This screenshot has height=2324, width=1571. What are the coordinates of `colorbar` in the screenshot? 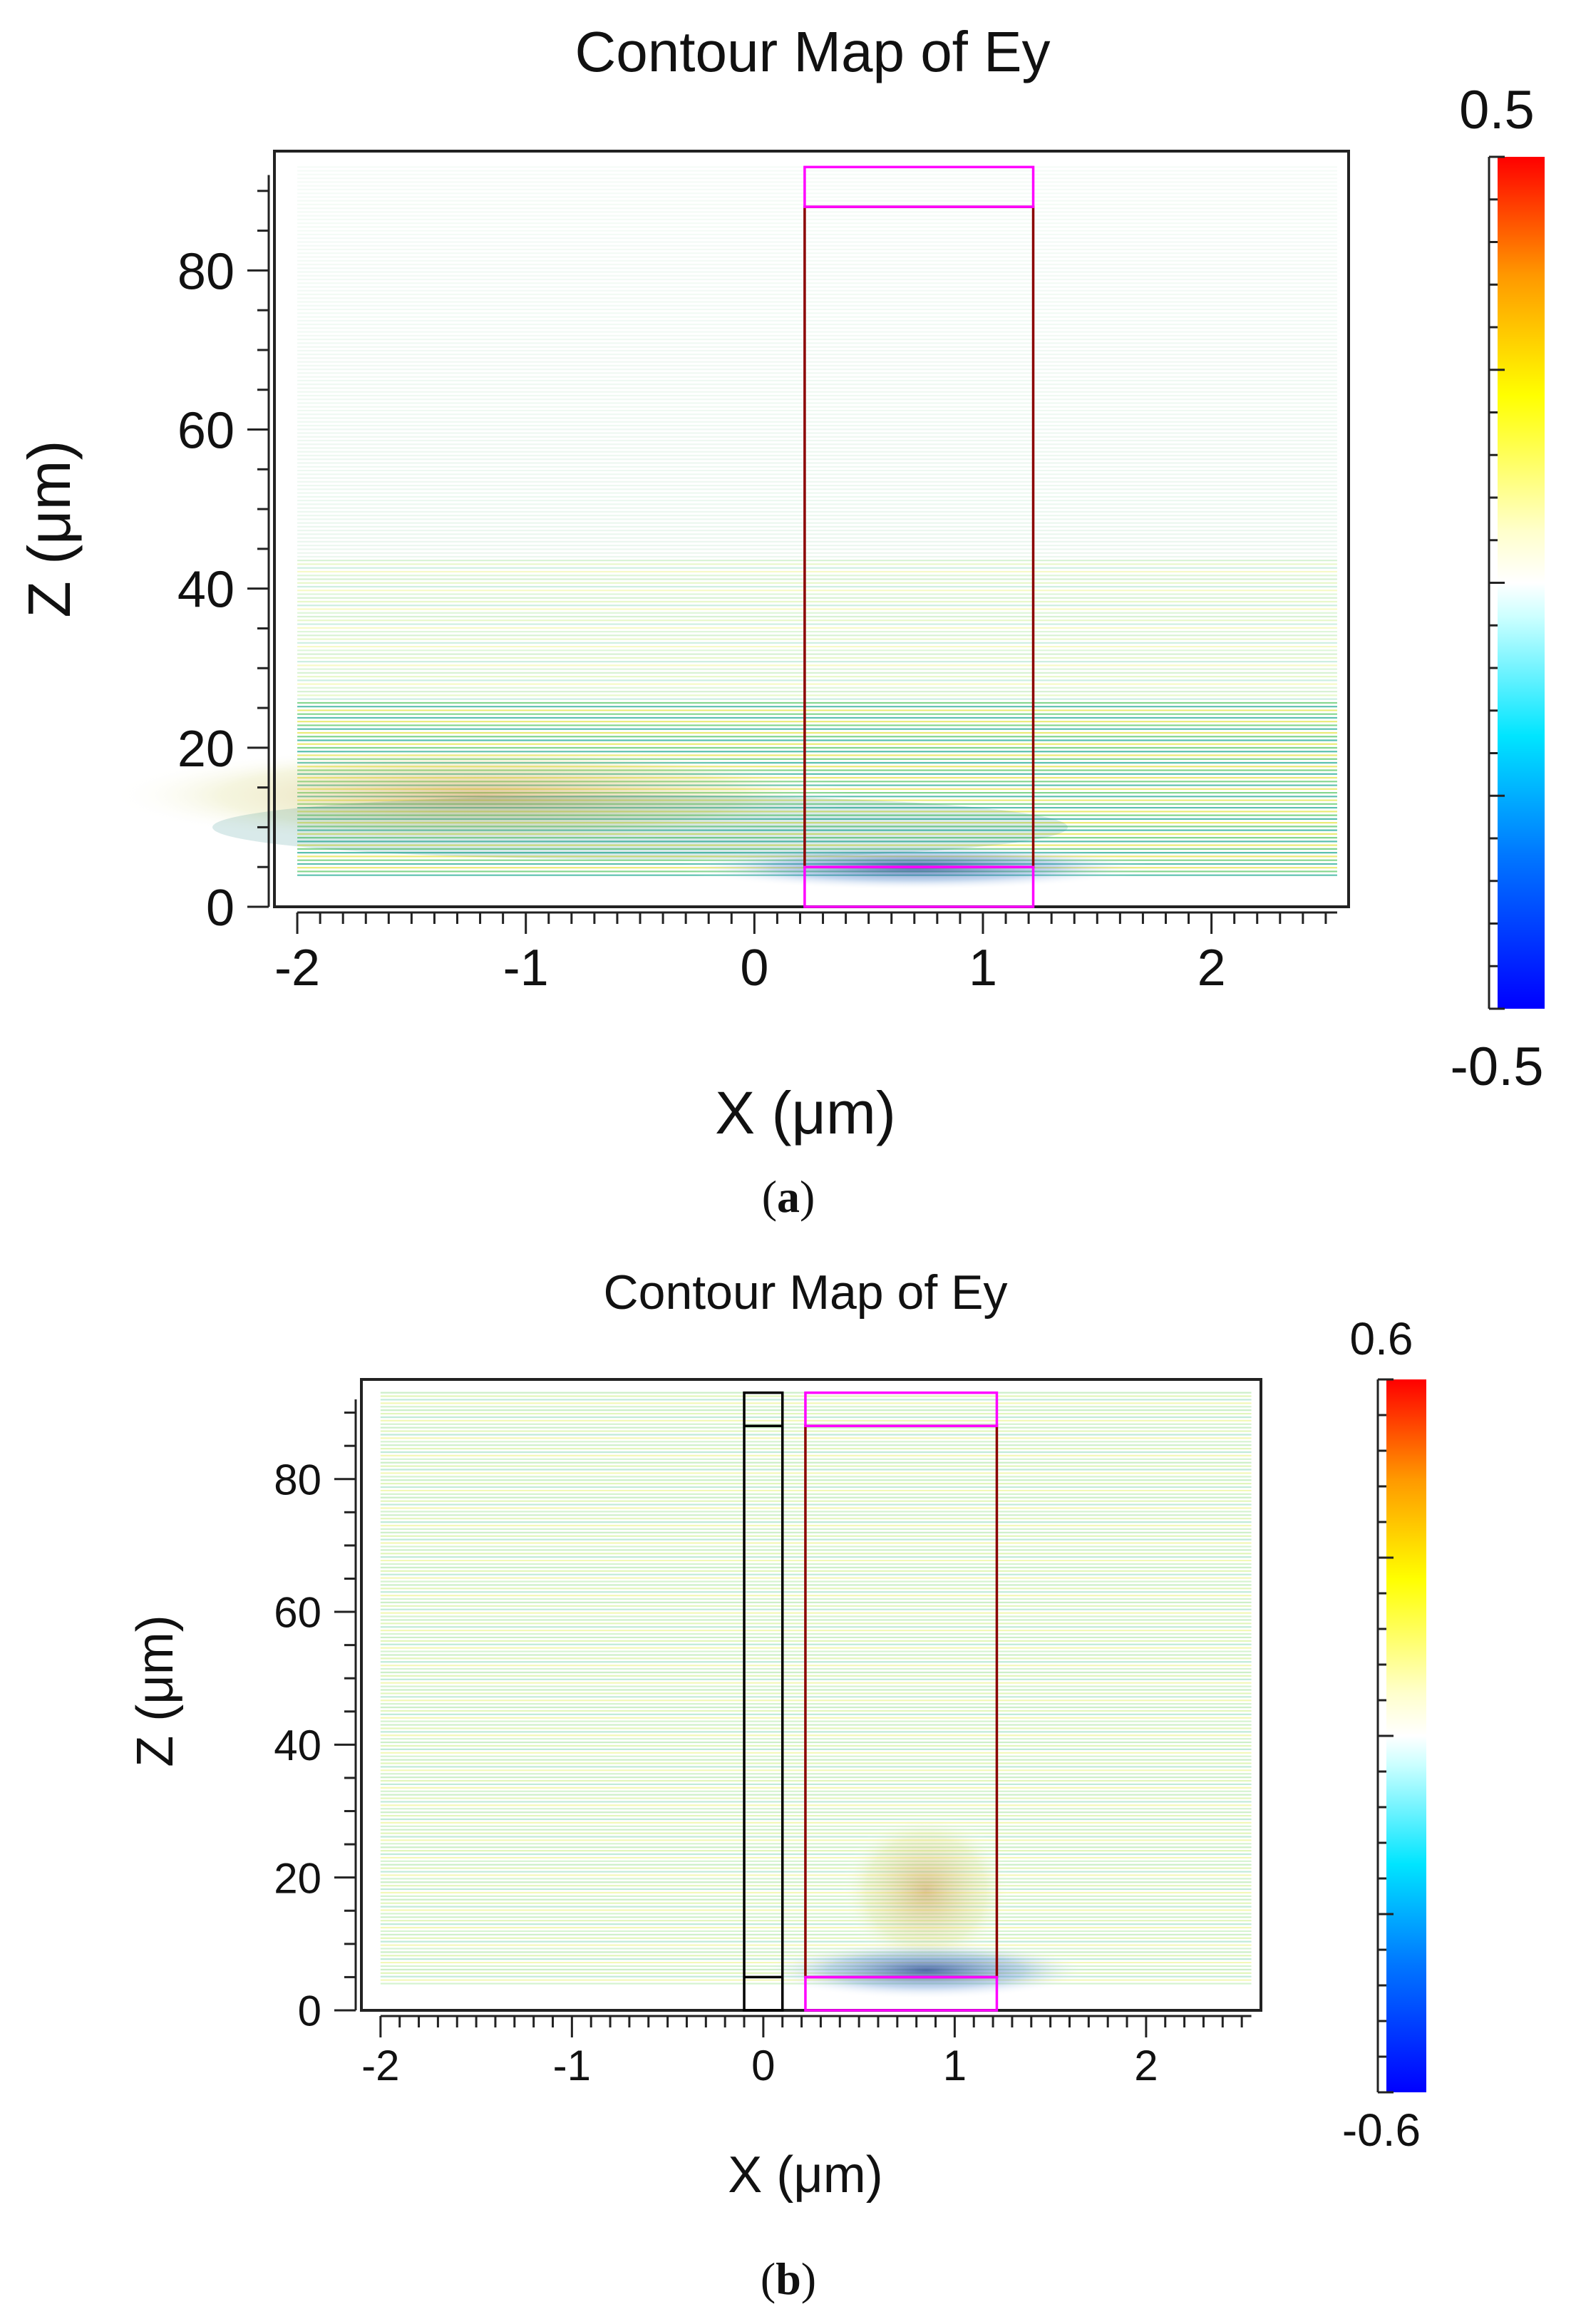 It's located at (1521, 583).